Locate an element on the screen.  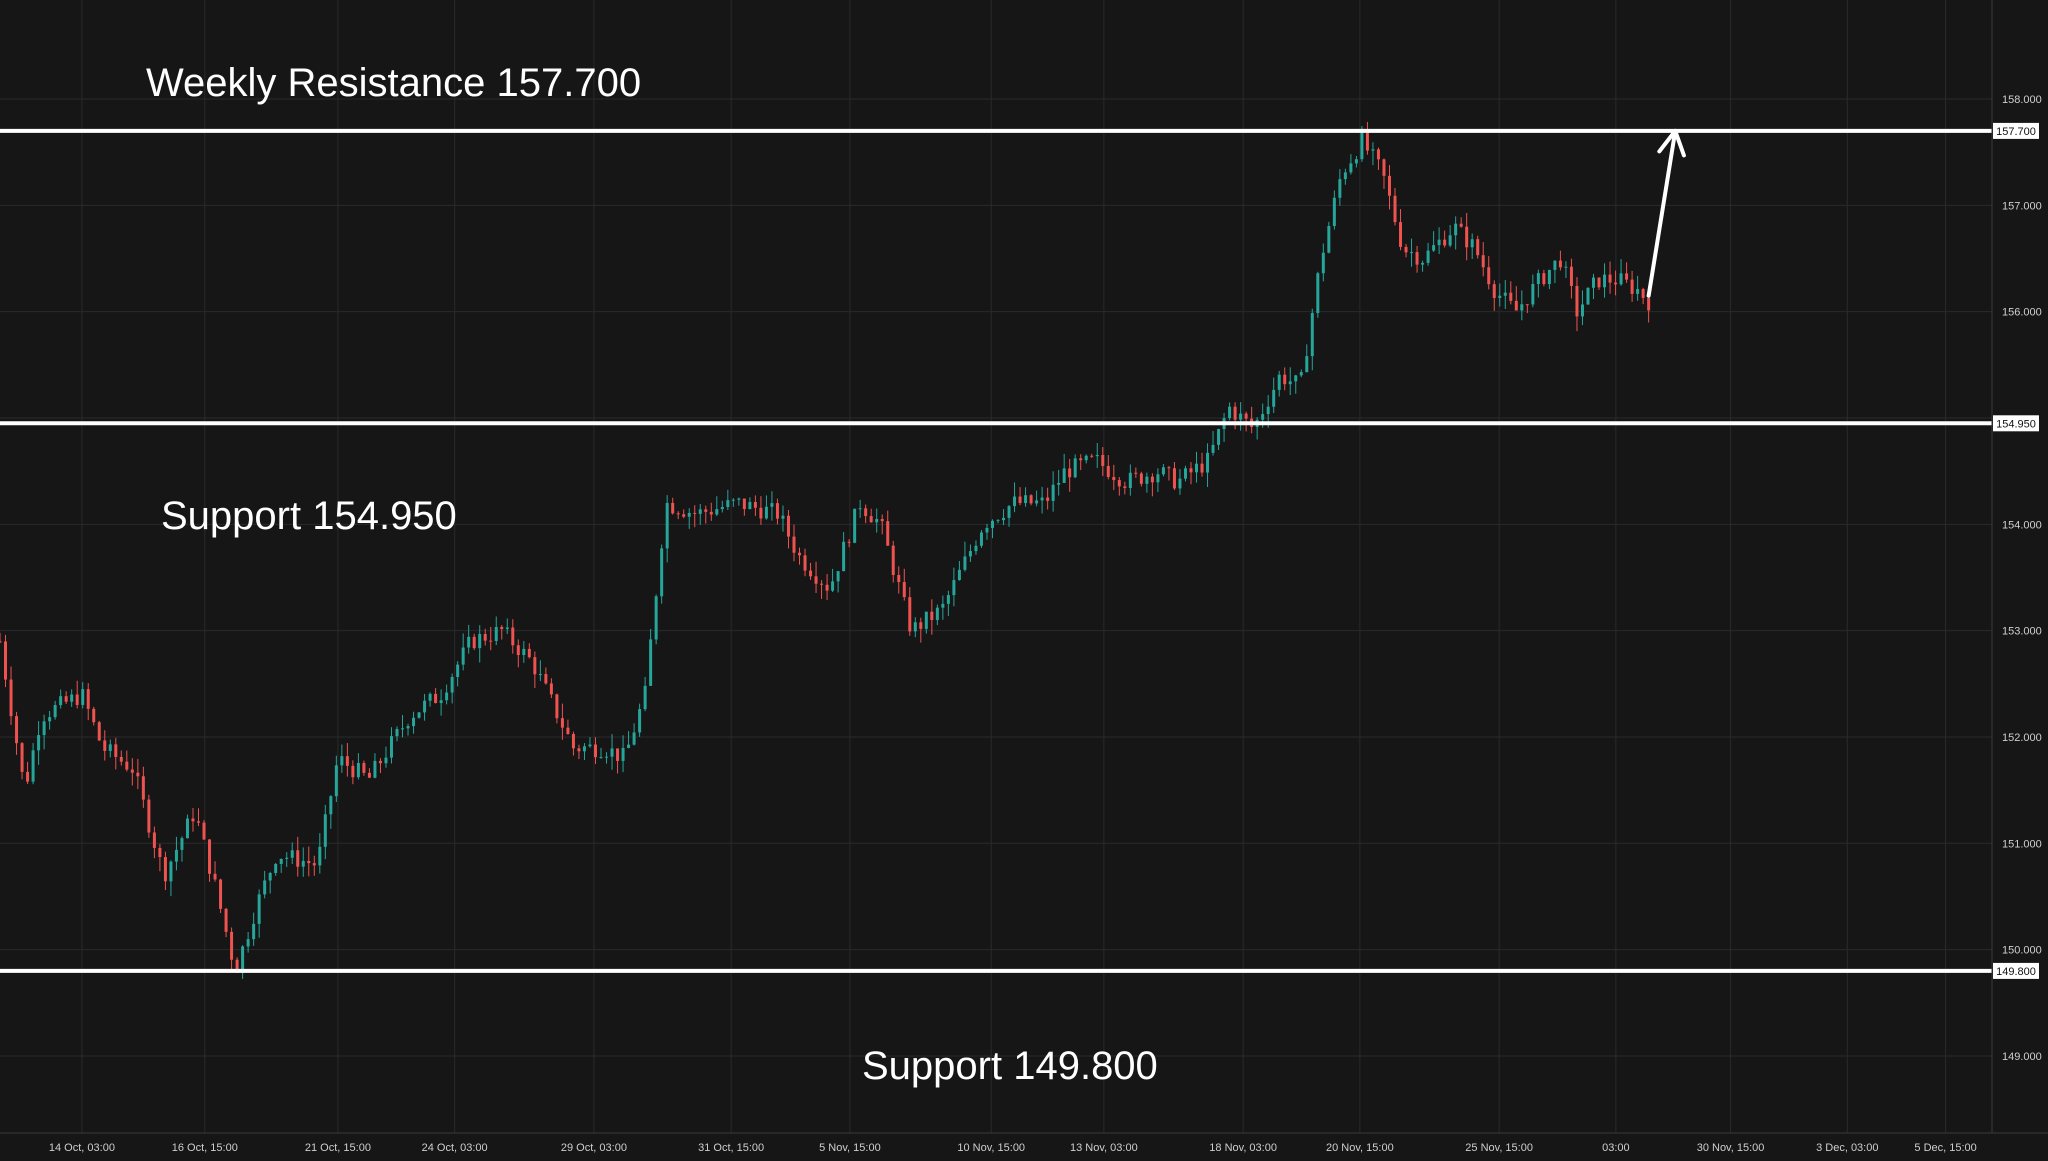
x-tick-label: 25 Nov, 15:00 is located at coordinates (1499, 1148).